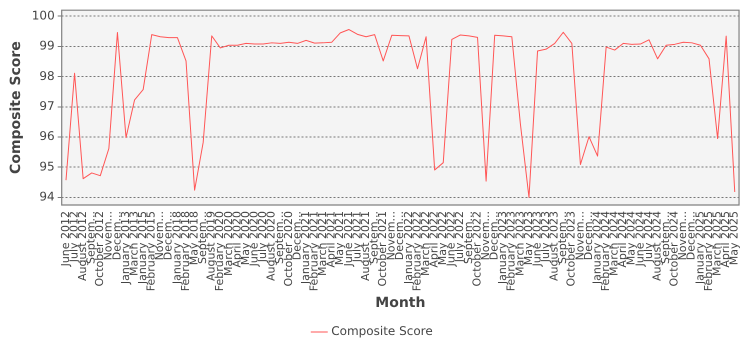 Image resolution: width=750 pixels, height=350 pixels. Describe the element at coordinates (382, 331) in the screenshot. I see `legend-label: Composite Score` at that location.